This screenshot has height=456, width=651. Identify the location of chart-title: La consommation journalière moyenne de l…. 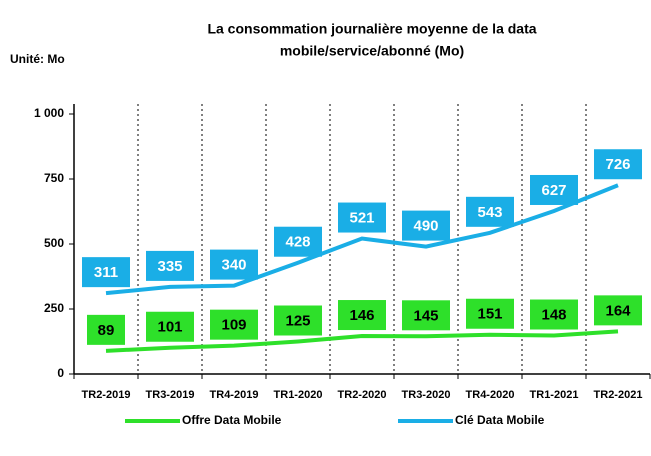
(371, 29).